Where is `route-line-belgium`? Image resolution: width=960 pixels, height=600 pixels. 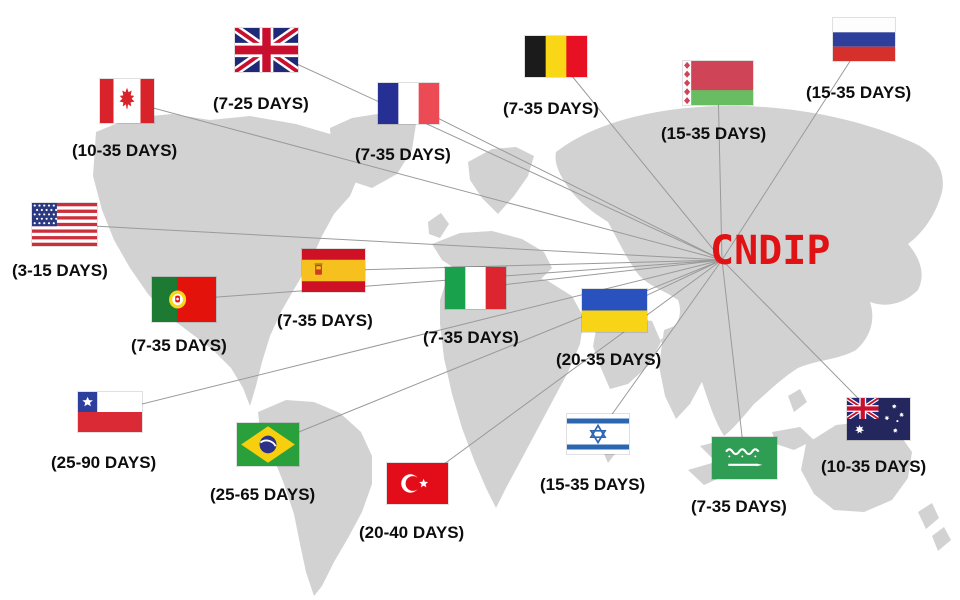
route-line-belgium is located at coordinates (639, 158).